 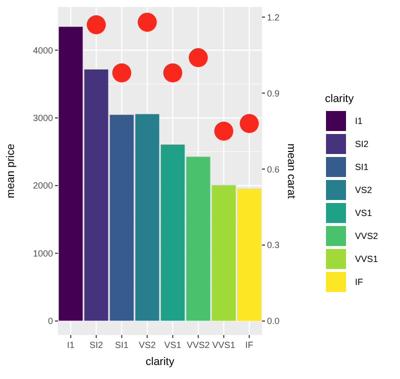 What do you see at coordinates (359, 121) in the screenshot?
I see `legend-label: I1` at bounding box center [359, 121].